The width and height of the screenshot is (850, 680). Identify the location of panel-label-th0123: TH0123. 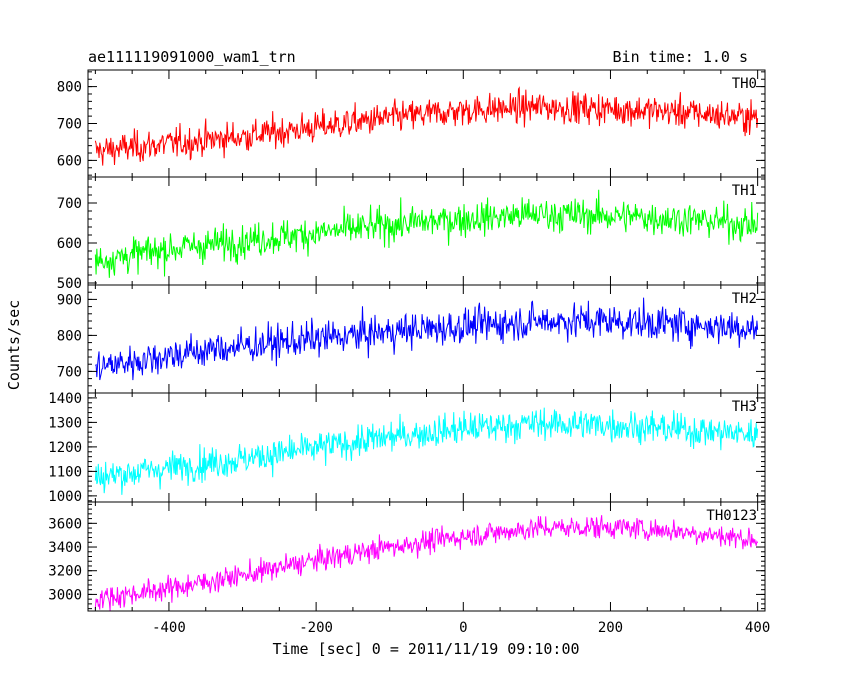
(731, 516).